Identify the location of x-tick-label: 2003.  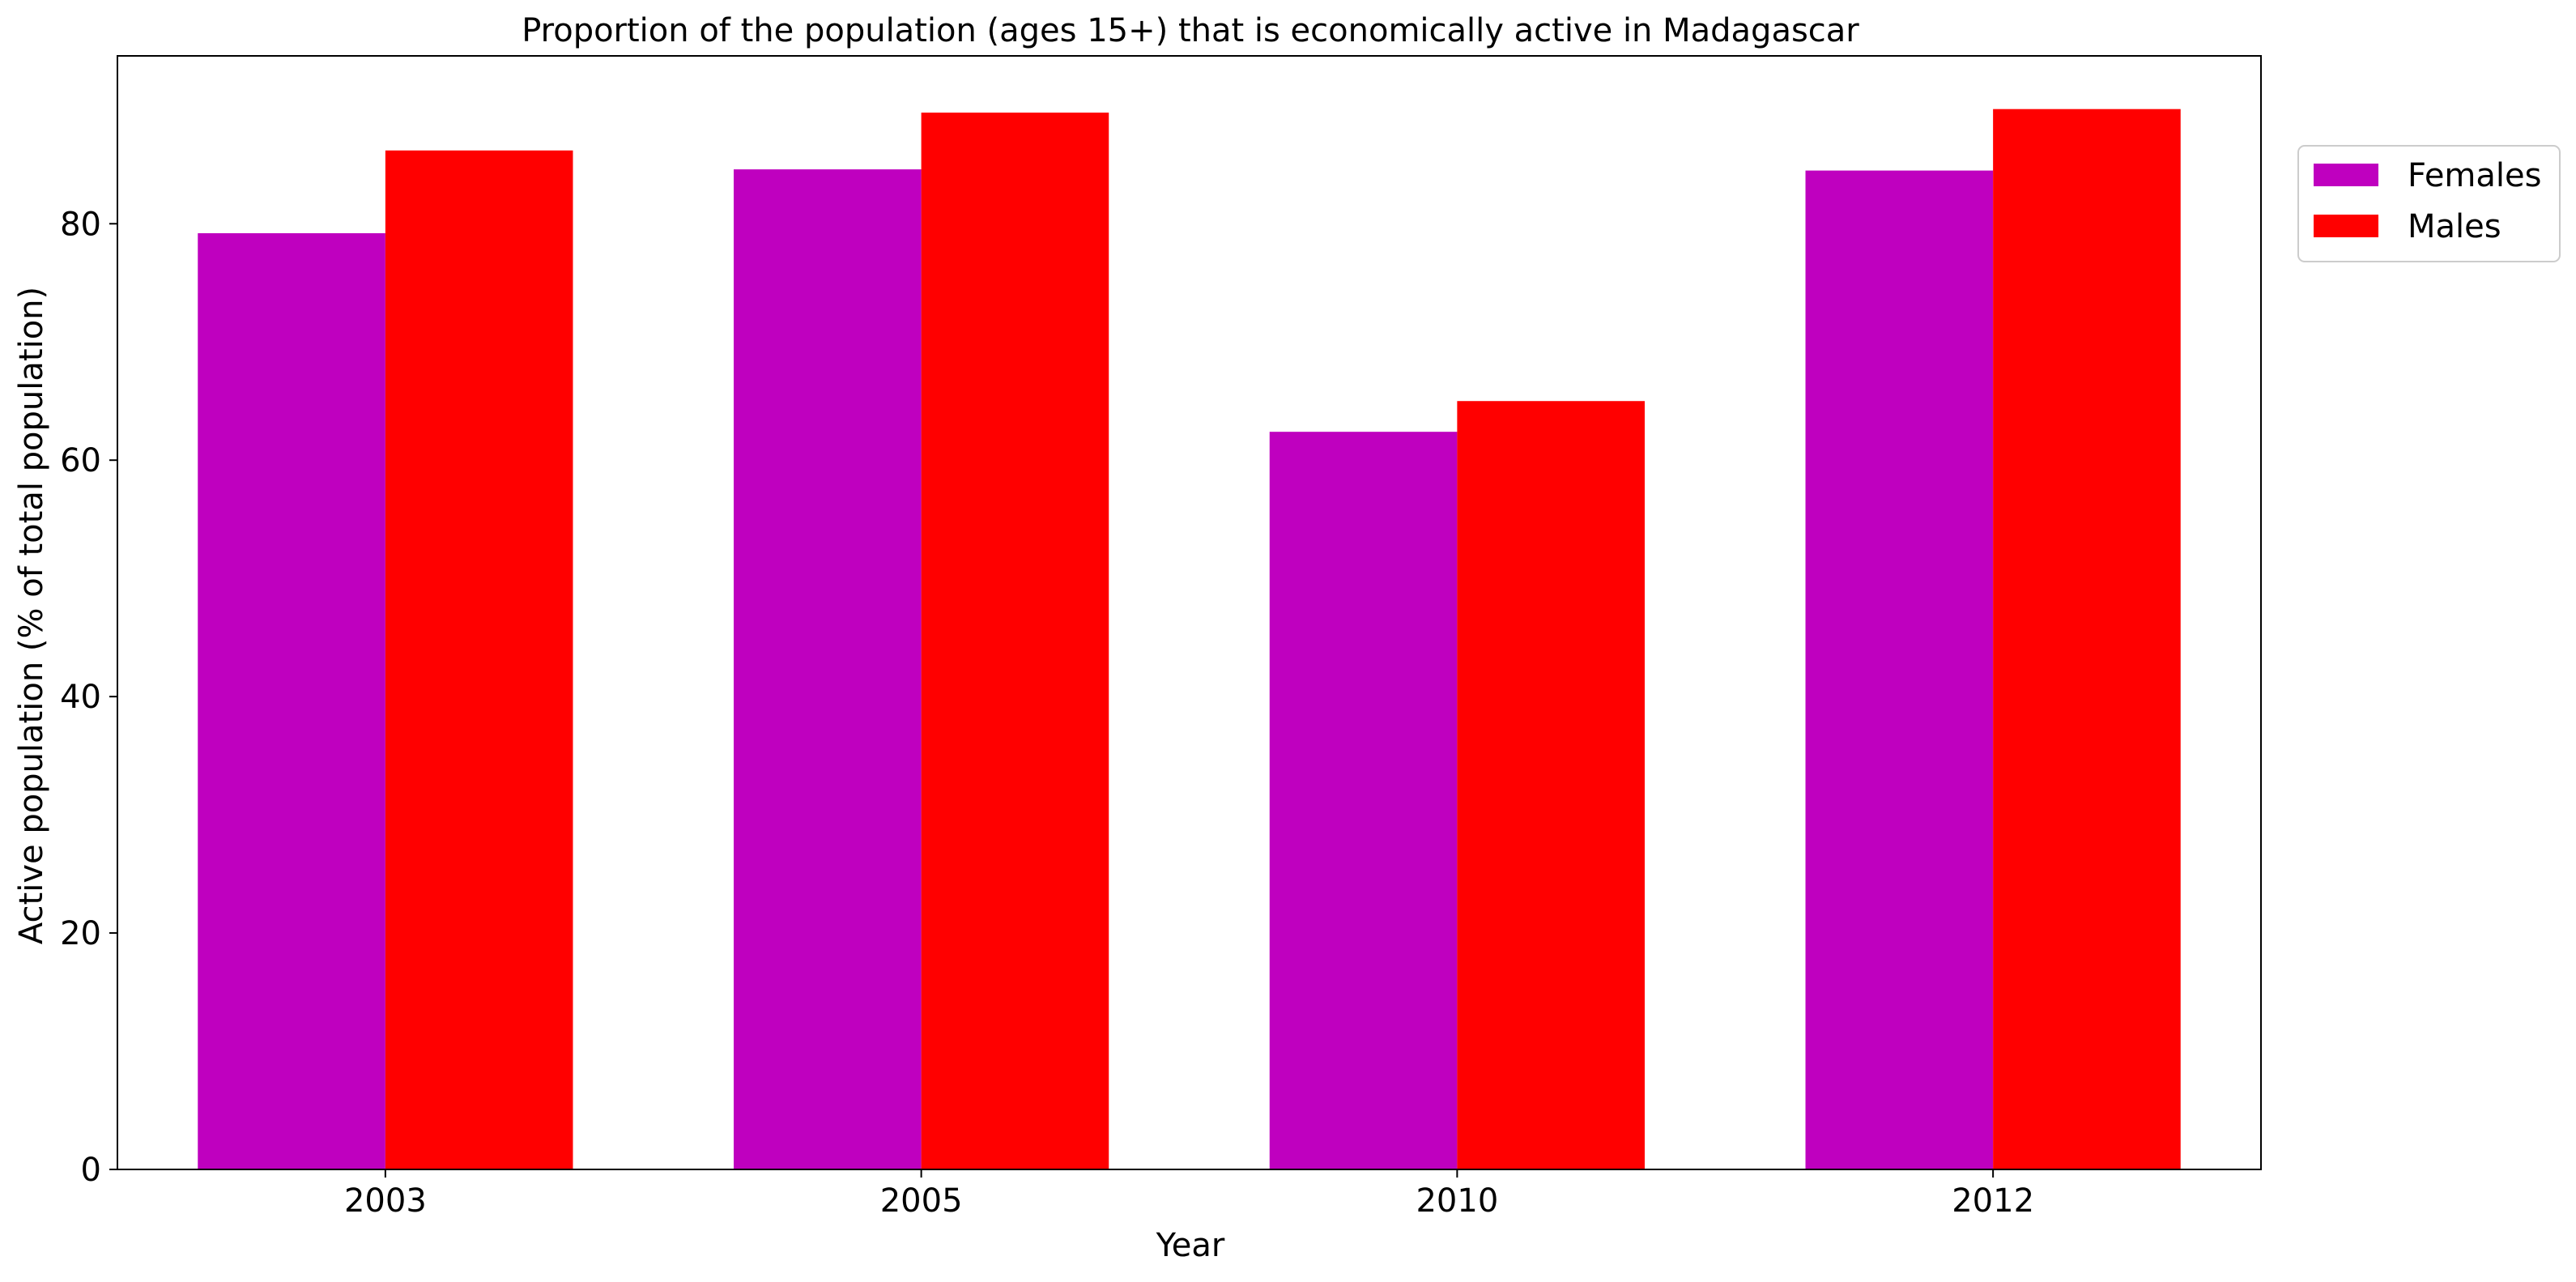
(385, 1201).